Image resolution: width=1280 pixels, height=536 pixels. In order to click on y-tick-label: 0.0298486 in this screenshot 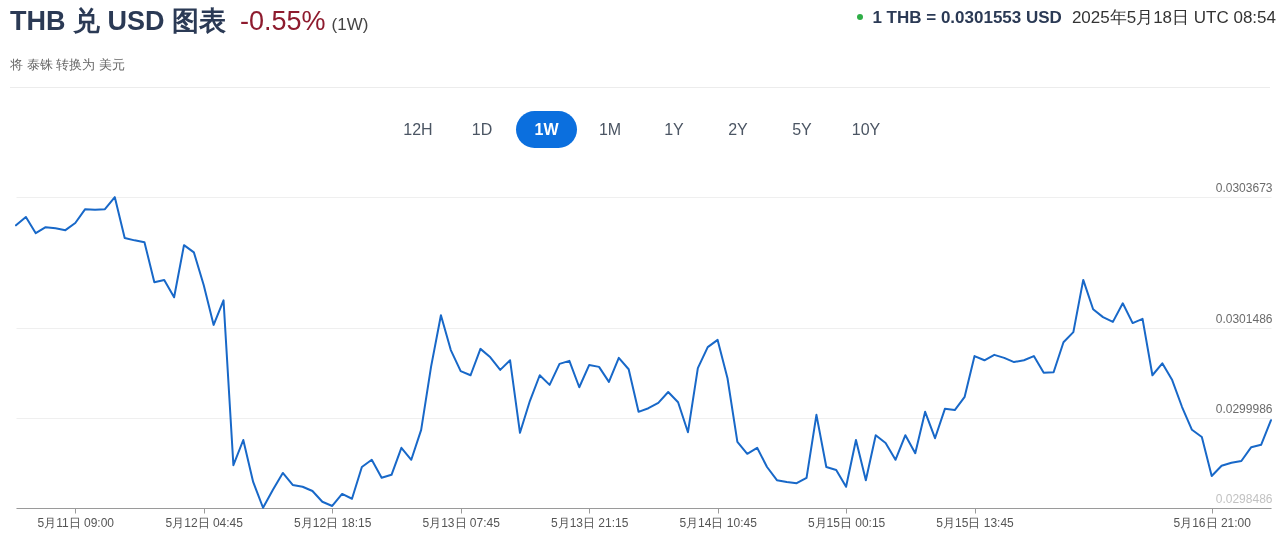, I will do `click(1244, 498)`.